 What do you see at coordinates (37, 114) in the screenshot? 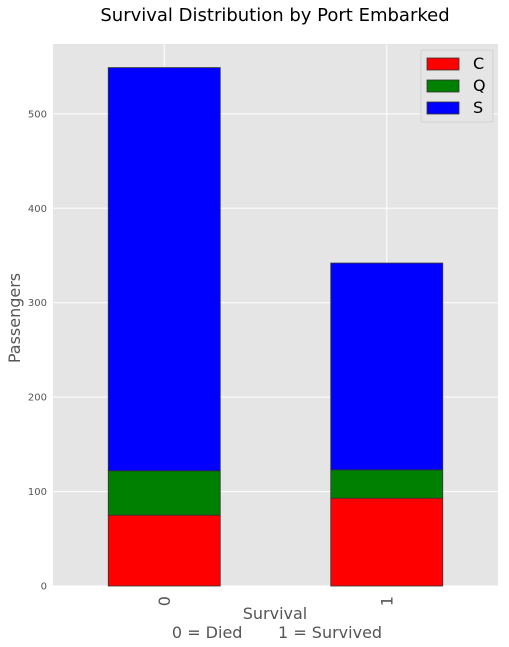
I see `y-tick-label-500: 500` at bounding box center [37, 114].